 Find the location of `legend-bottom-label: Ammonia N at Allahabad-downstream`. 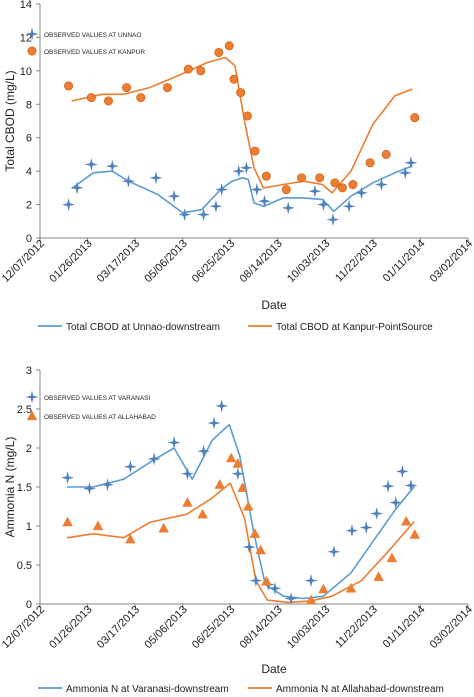

legend-bottom-label: Ammonia N at Allahabad-downstream is located at coordinates (360, 689).